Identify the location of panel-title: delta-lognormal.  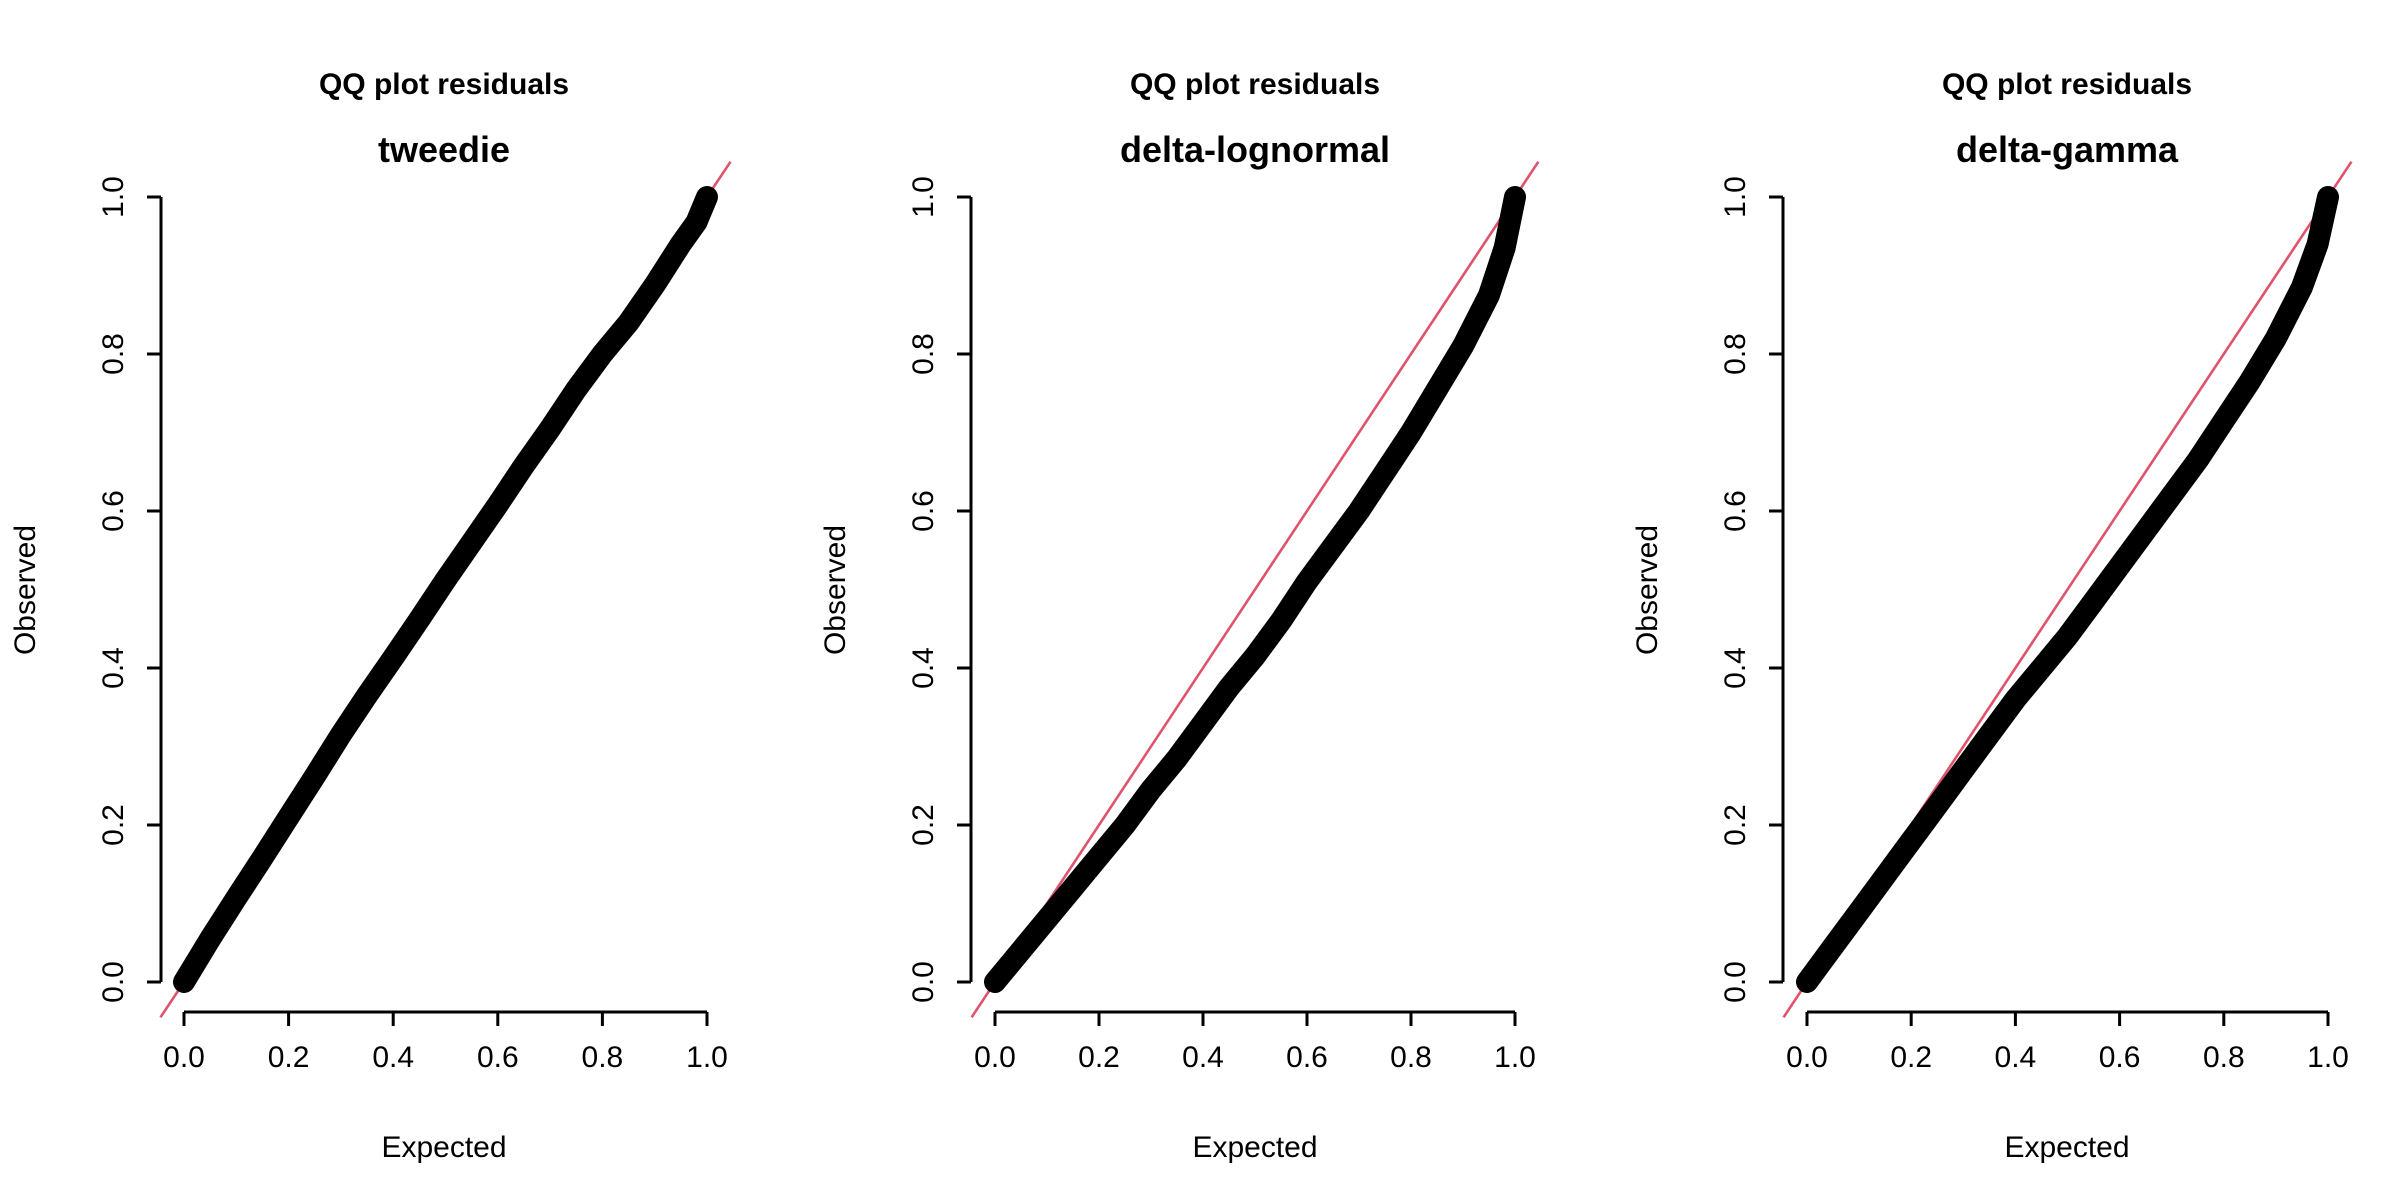
(1255, 149).